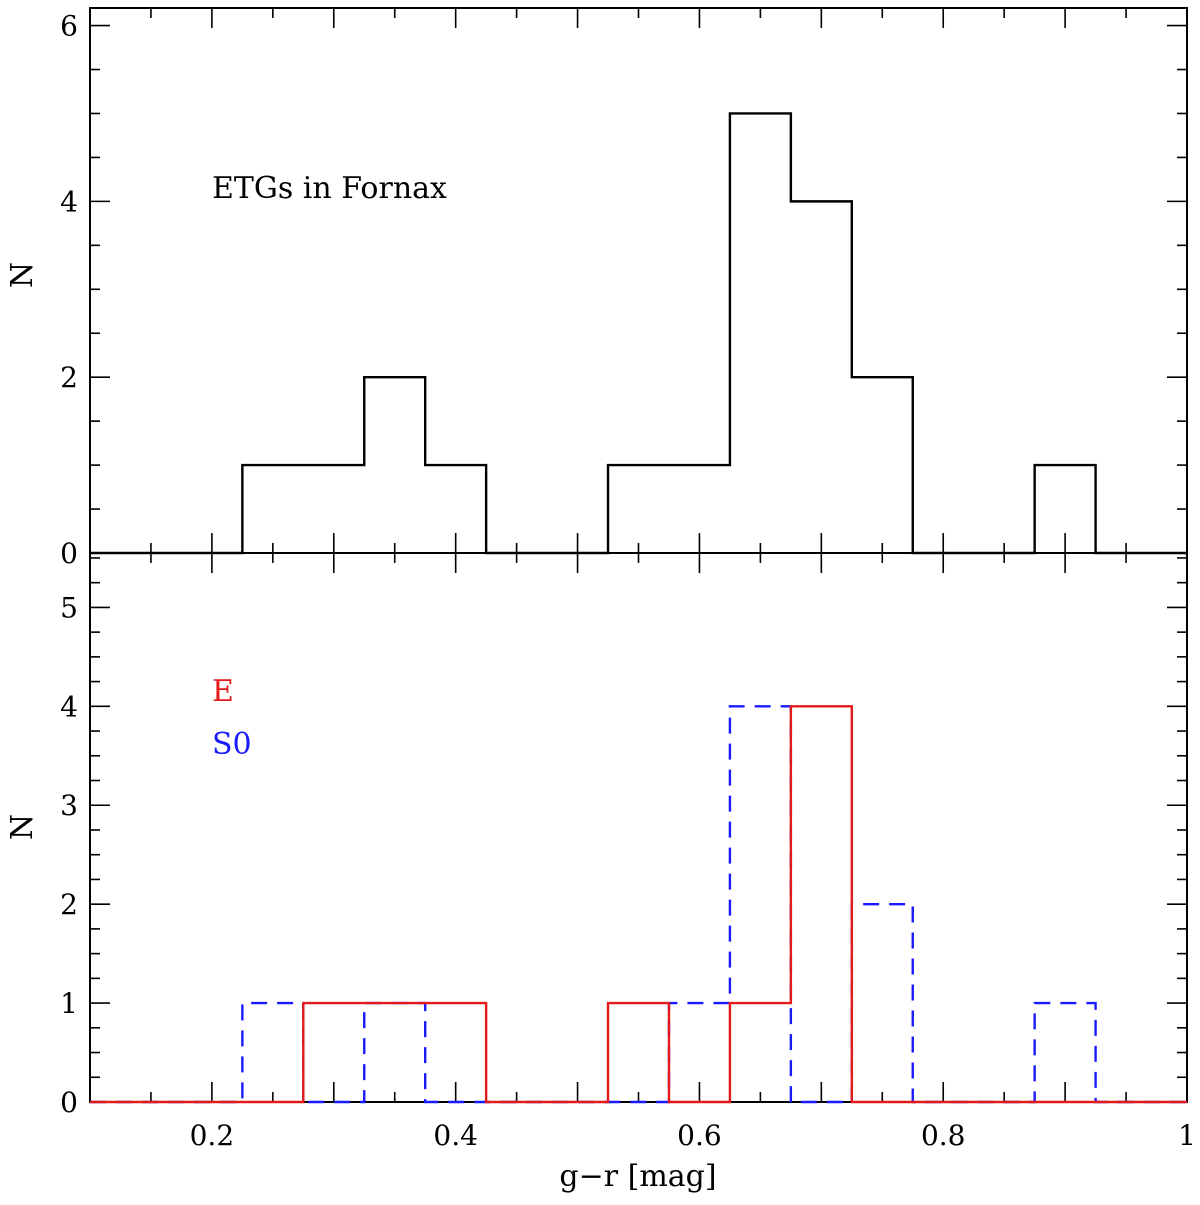 Image resolution: width=1200 pixels, height=1205 pixels. What do you see at coordinates (69, 1102) in the screenshot?
I see `bottom-y-tick-label: 0` at bounding box center [69, 1102].